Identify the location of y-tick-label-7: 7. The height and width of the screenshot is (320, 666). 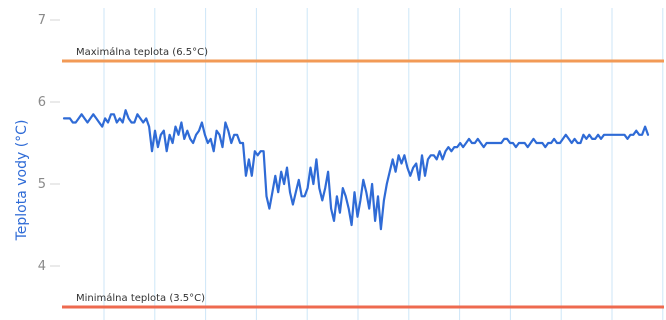
(42, 20).